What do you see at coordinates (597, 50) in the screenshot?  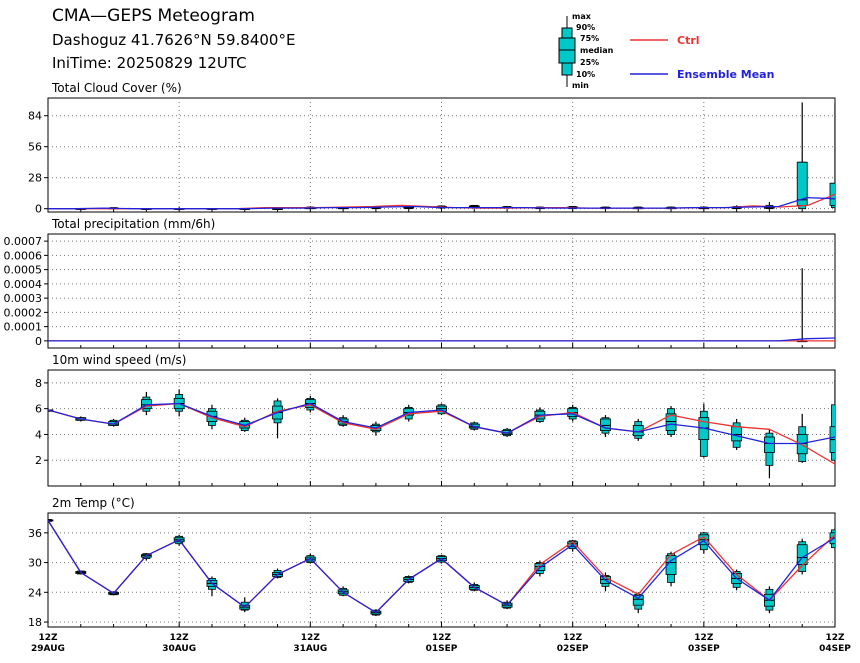 I see `legend-median-label: median` at bounding box center [597, 50].